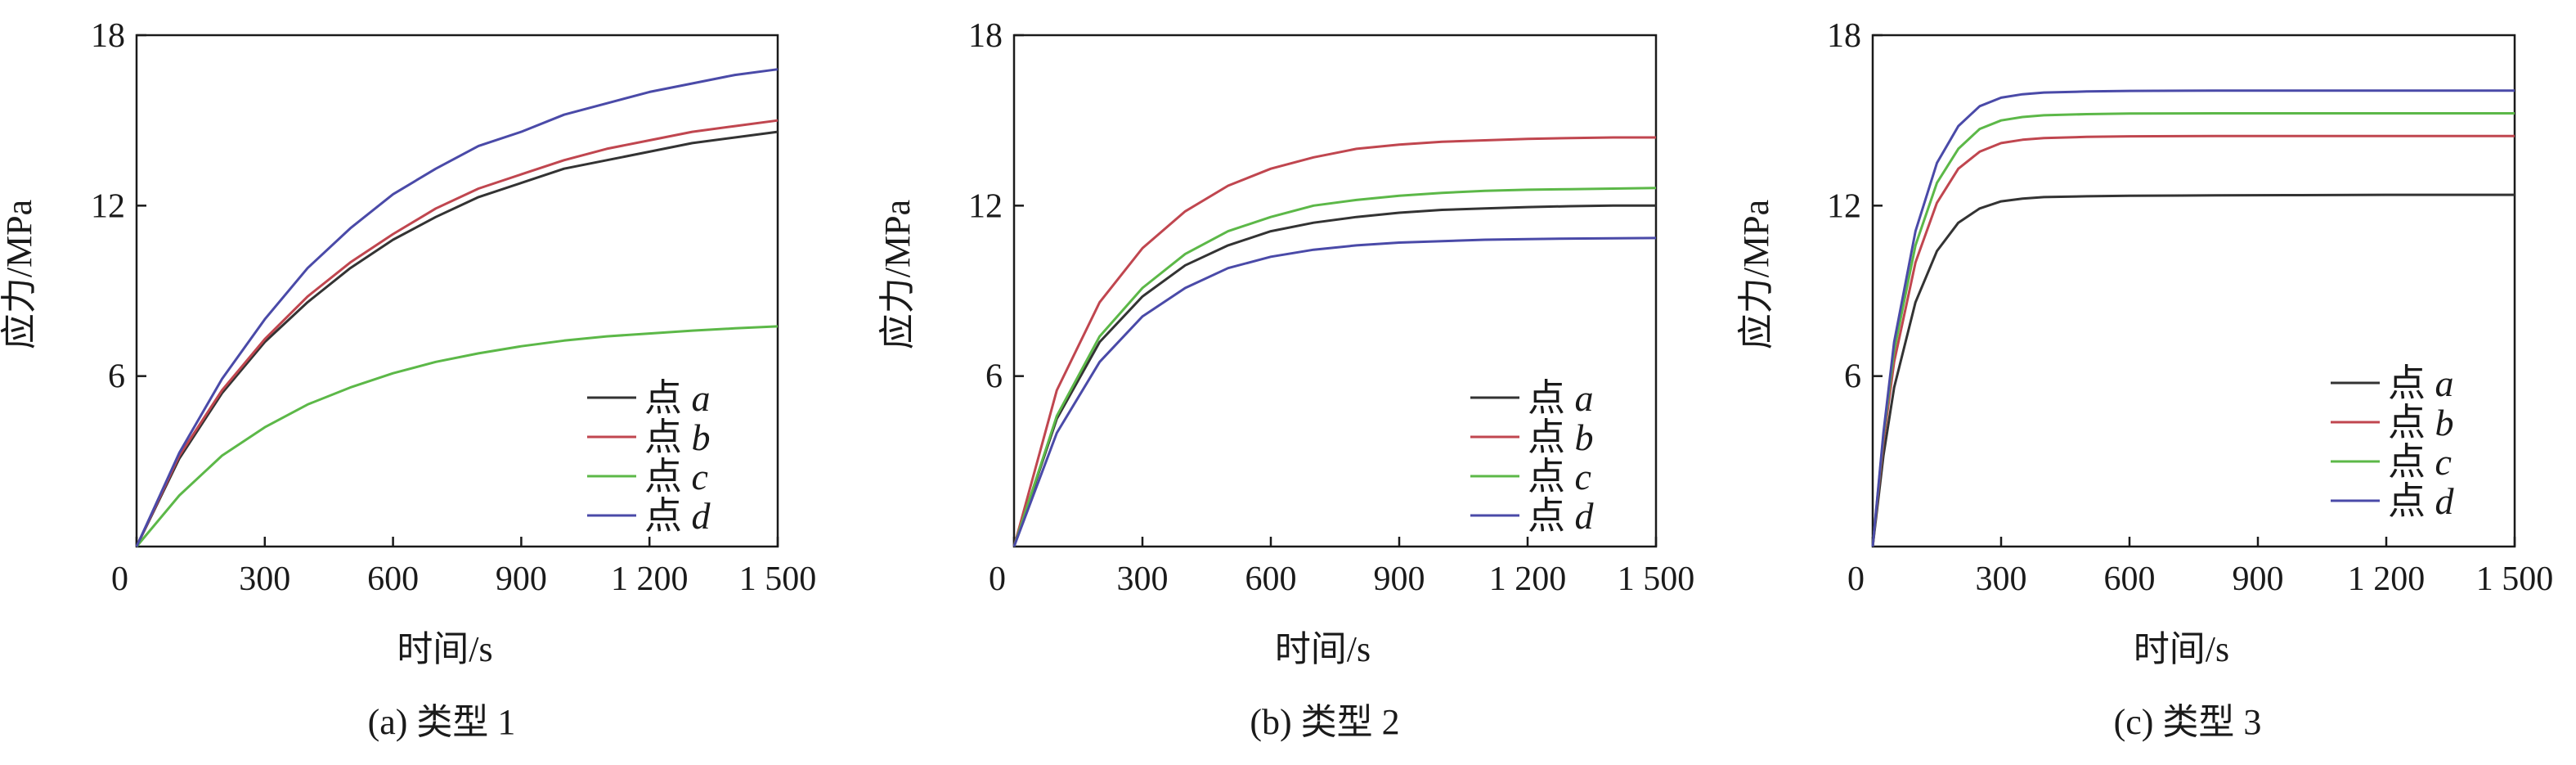 This screenshot has height=765, width=2576. What do you see at coordinates (1324, 722) in the screenshot?
I see `panel-caption: (b) 类型 2` at bounding box center [1324, 722].